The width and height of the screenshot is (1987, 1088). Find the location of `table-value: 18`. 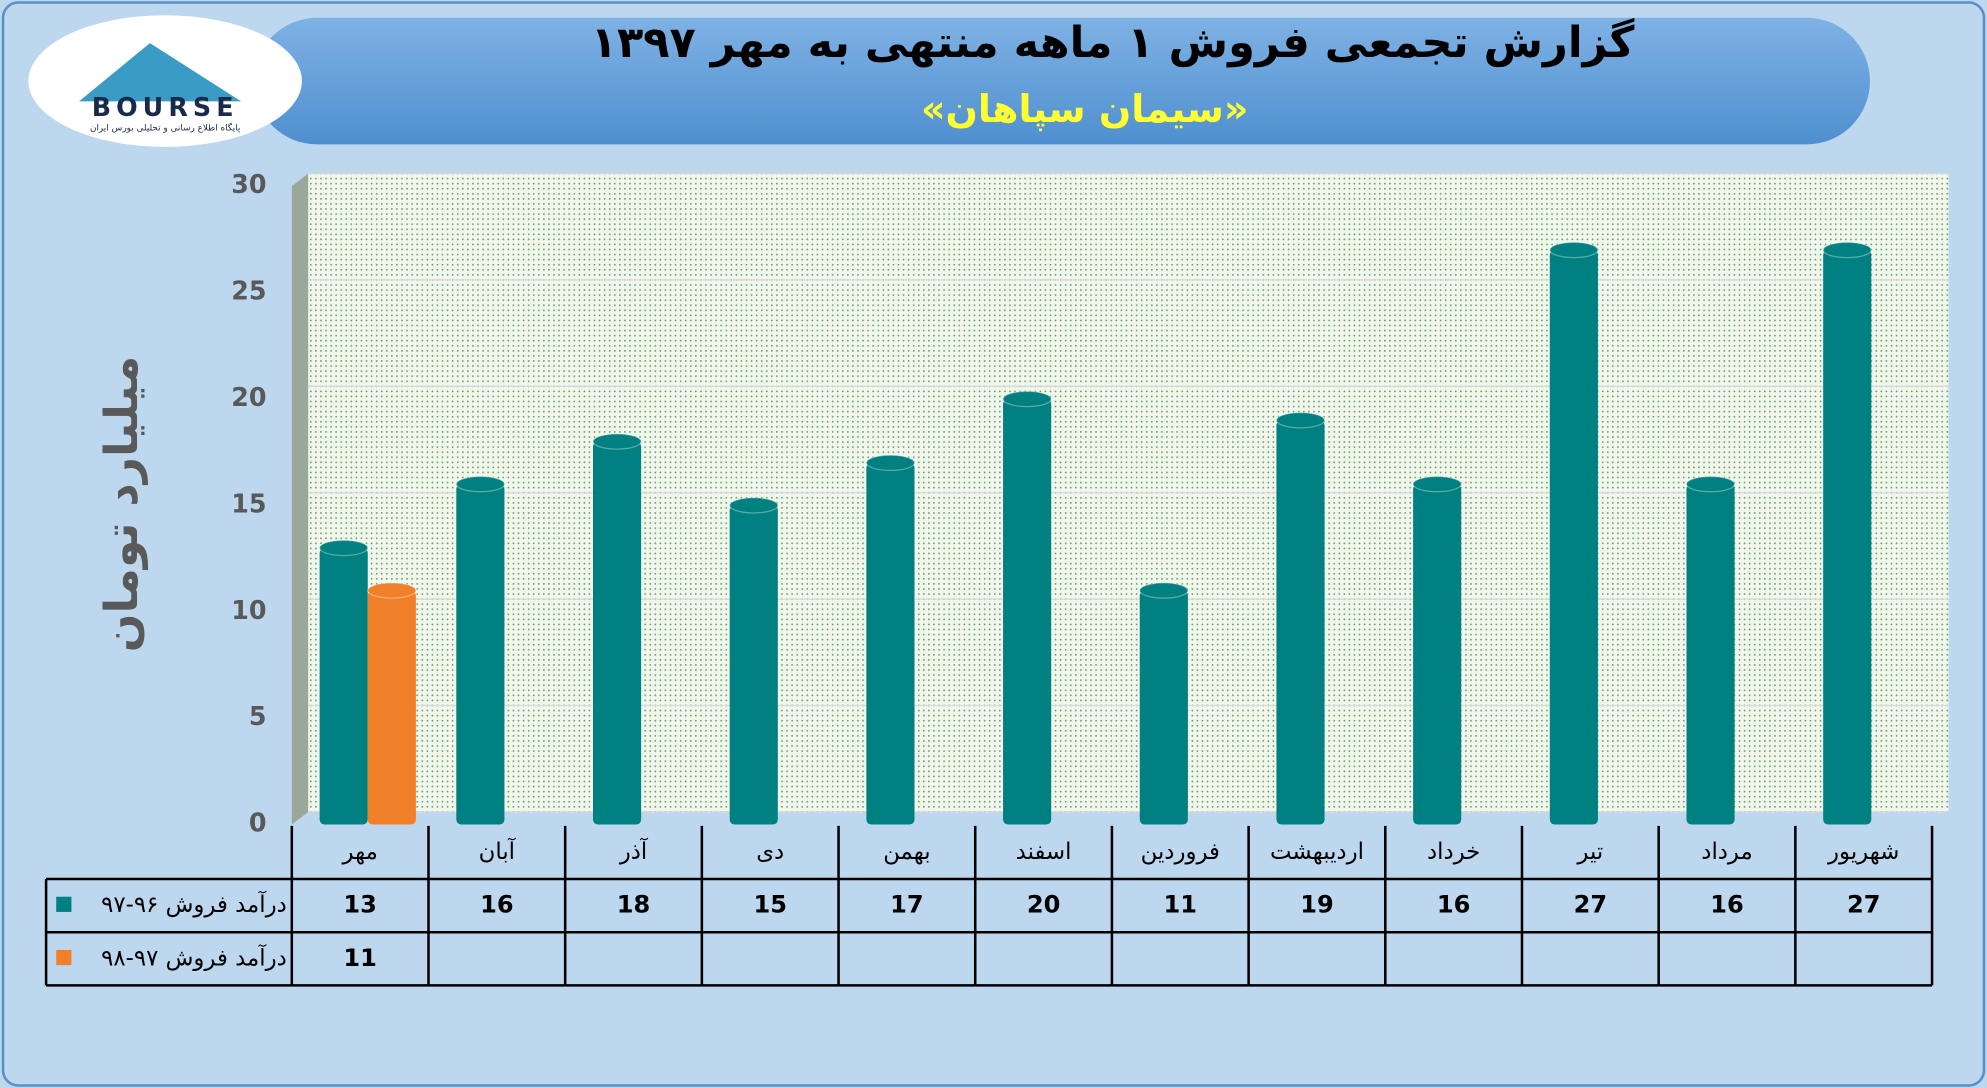

table-value: 18 is located at coordinates (633, 905).